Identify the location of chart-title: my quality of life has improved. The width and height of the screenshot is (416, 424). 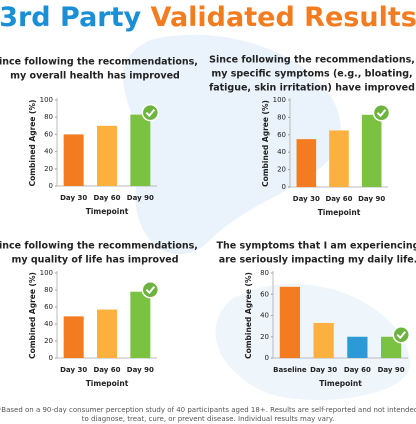
(94, 260).